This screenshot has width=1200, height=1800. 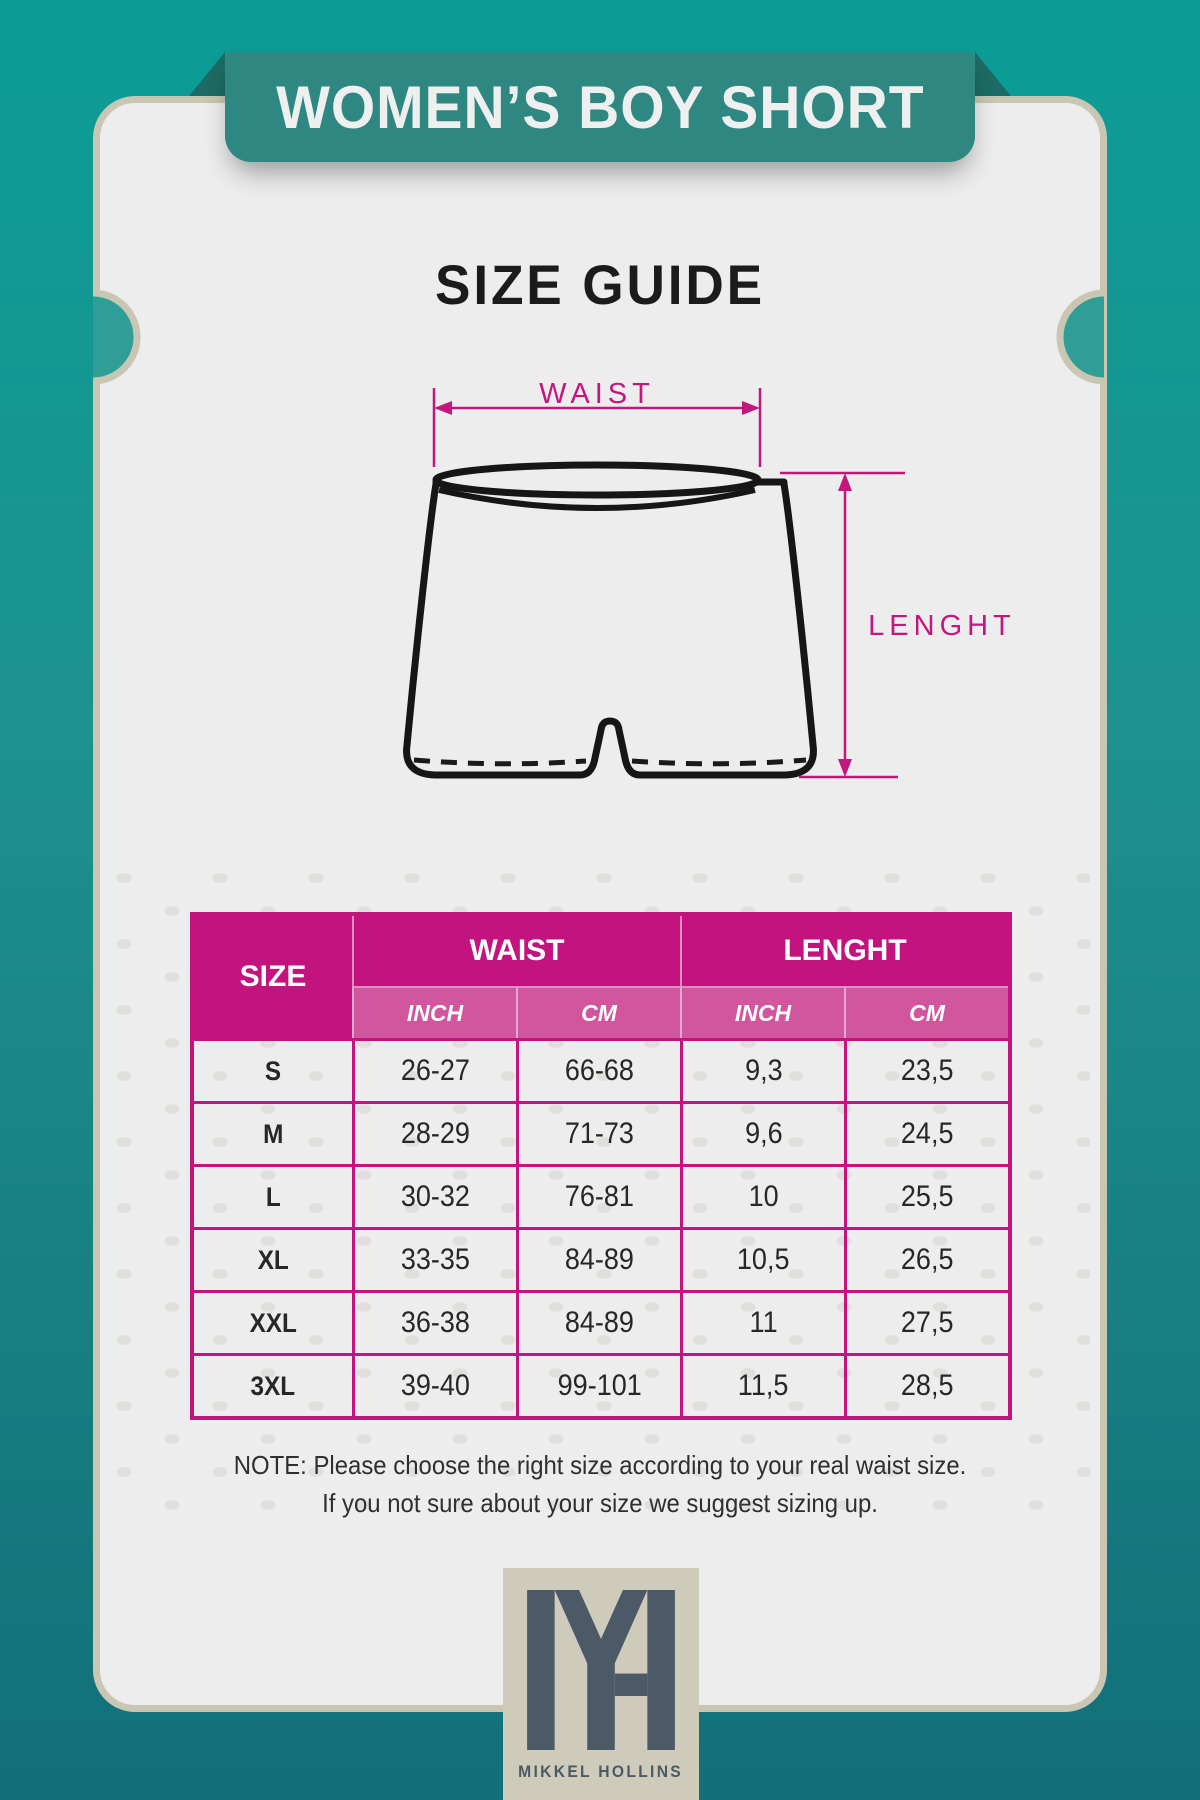 I want to click on waist-arrow, so click(x=597, y=427).